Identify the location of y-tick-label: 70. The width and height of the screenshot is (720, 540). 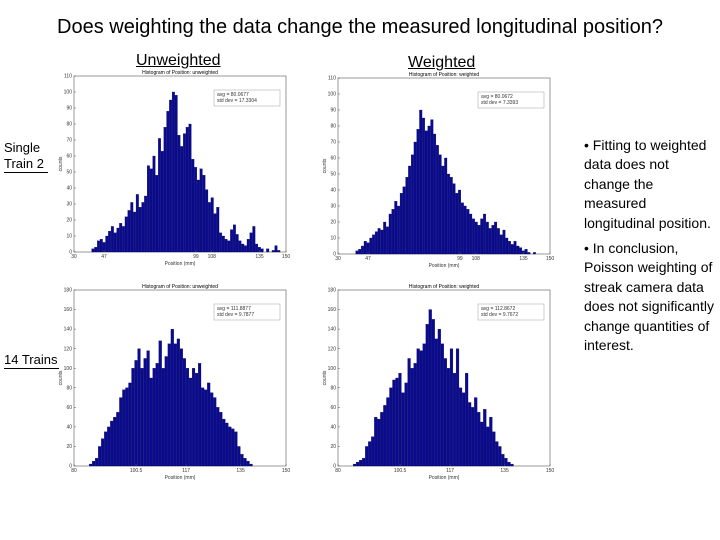
(69, 141).